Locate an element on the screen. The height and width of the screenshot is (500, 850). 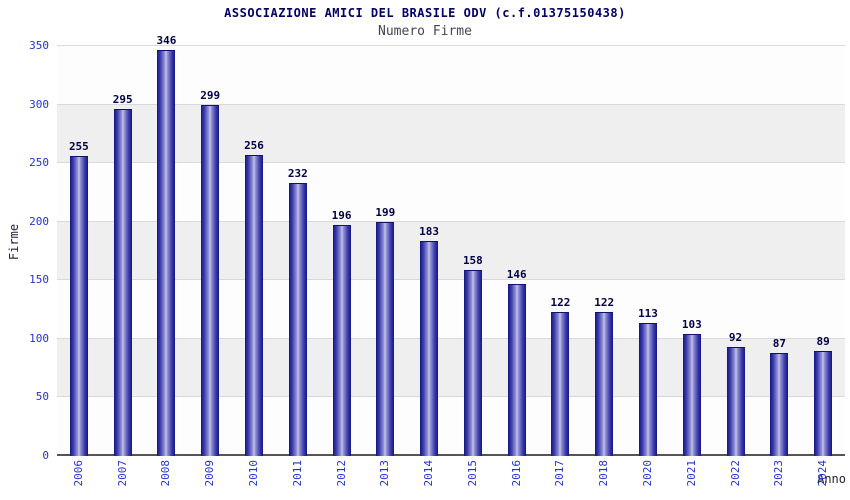
bar-value-label: 113 is located at coordinates (648, 313).